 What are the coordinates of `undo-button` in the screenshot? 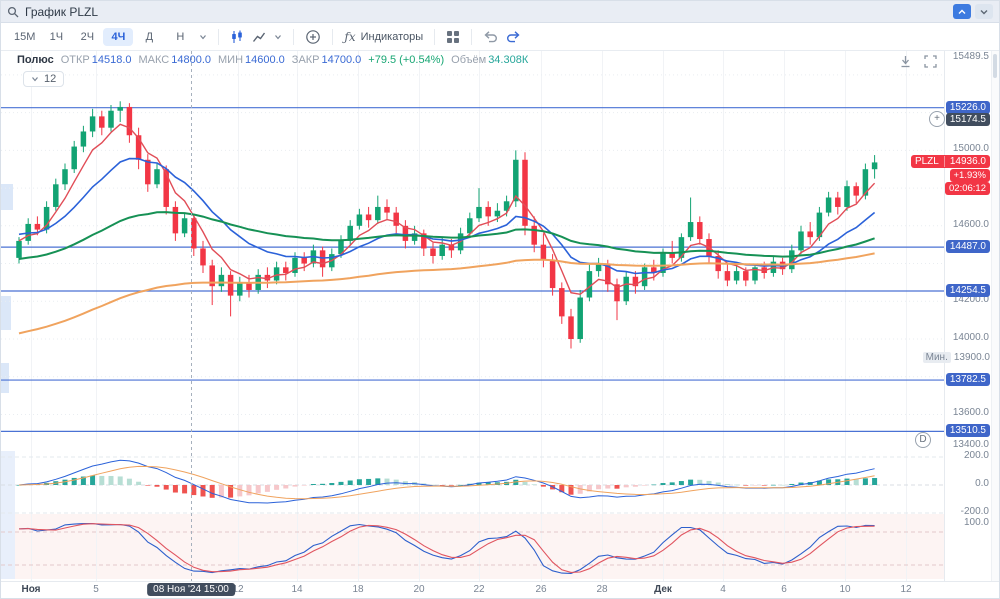 It's located at (490, 36).